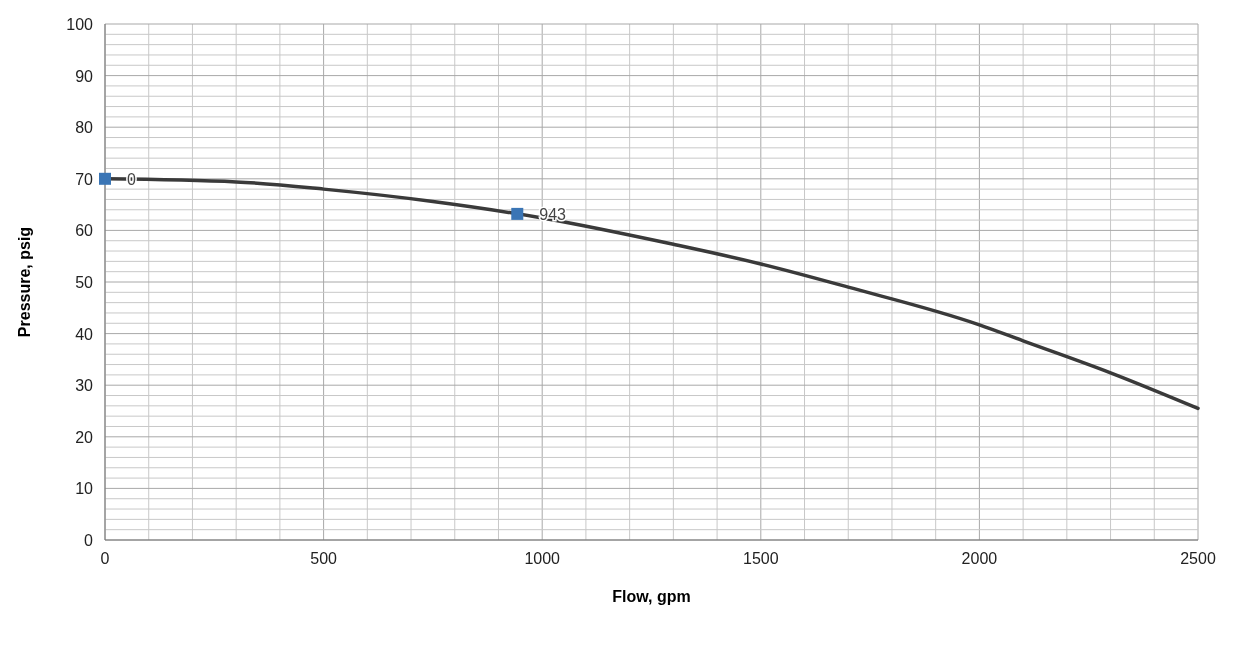 Image resolution: width=1236 pixels, height=646 pixels. Describe the element at coordinates (105, 558) in the screenshot. I see `x-tick-label: 0` at that location.